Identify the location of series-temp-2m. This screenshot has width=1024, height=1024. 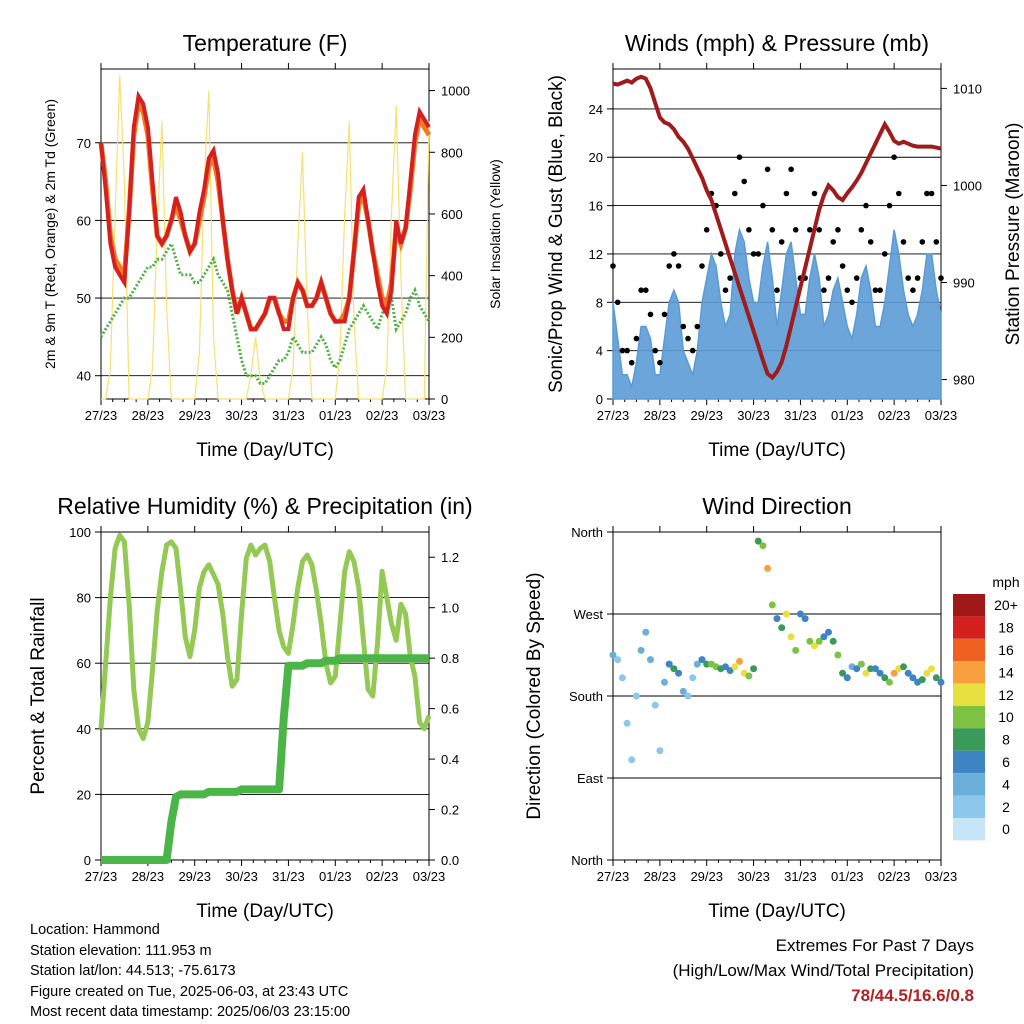
(265, 211).